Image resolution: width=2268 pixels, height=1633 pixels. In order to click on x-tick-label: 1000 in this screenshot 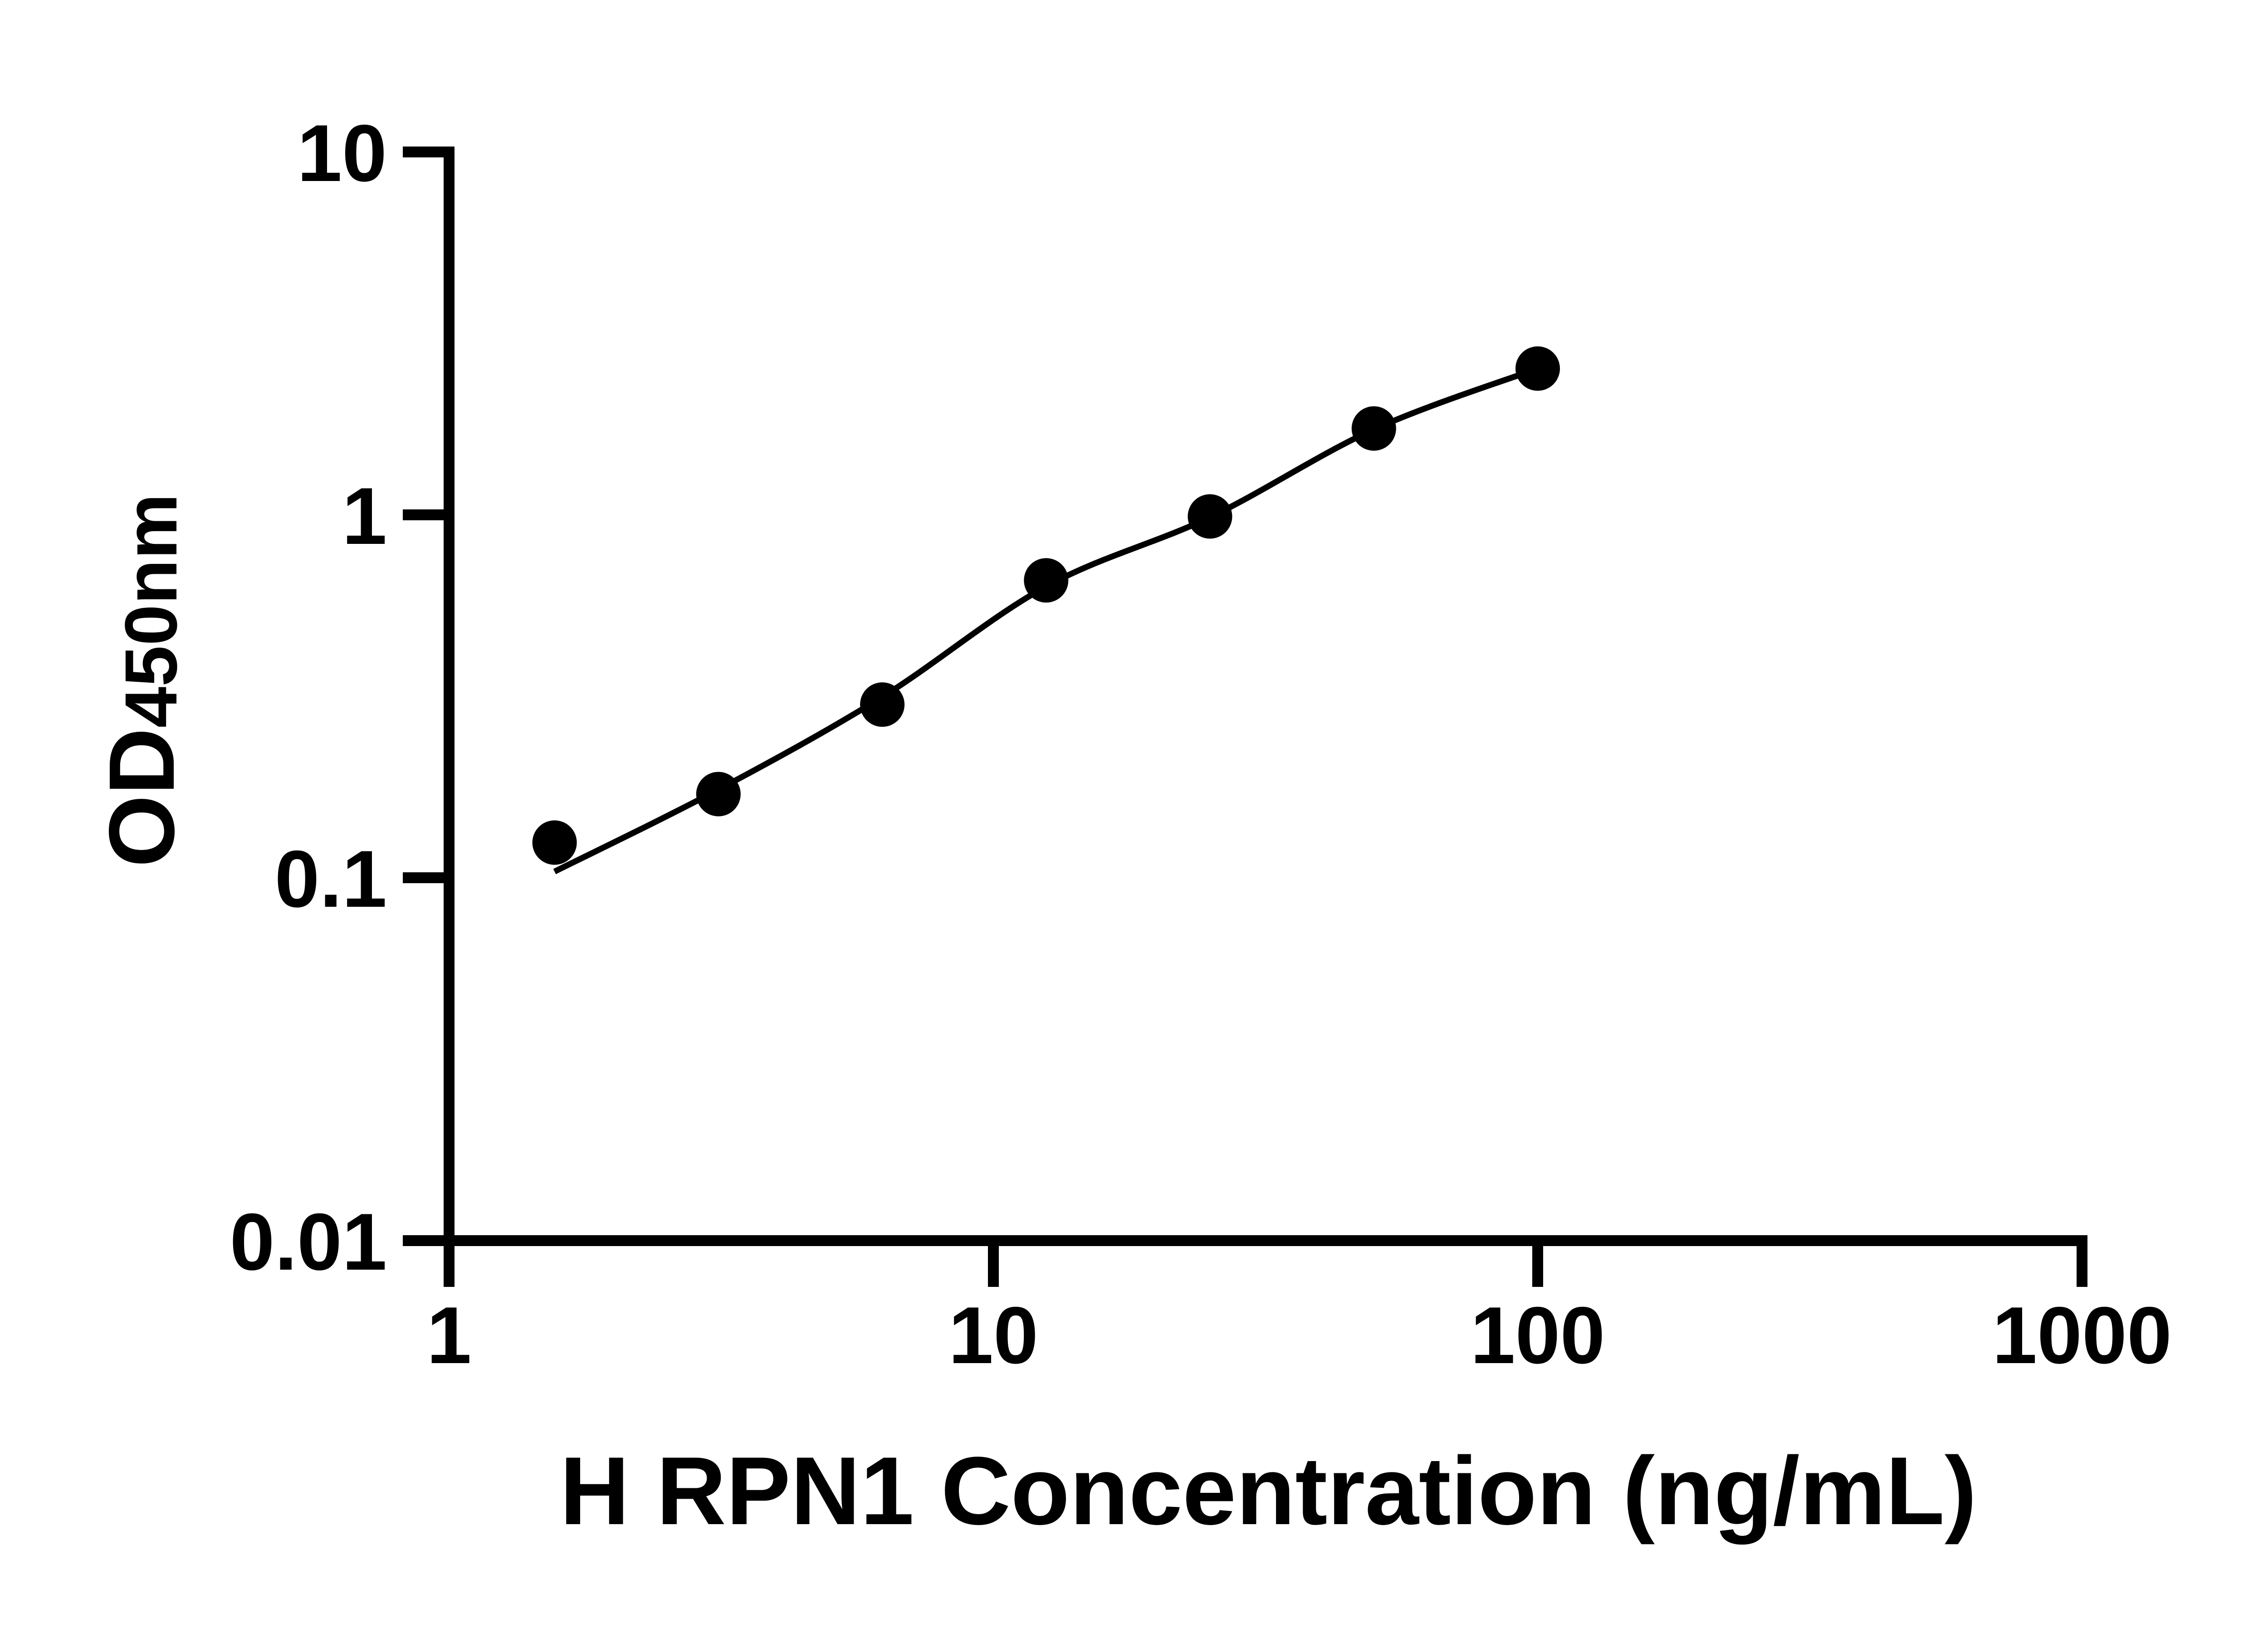, I will do `click(2082, 1335)`.